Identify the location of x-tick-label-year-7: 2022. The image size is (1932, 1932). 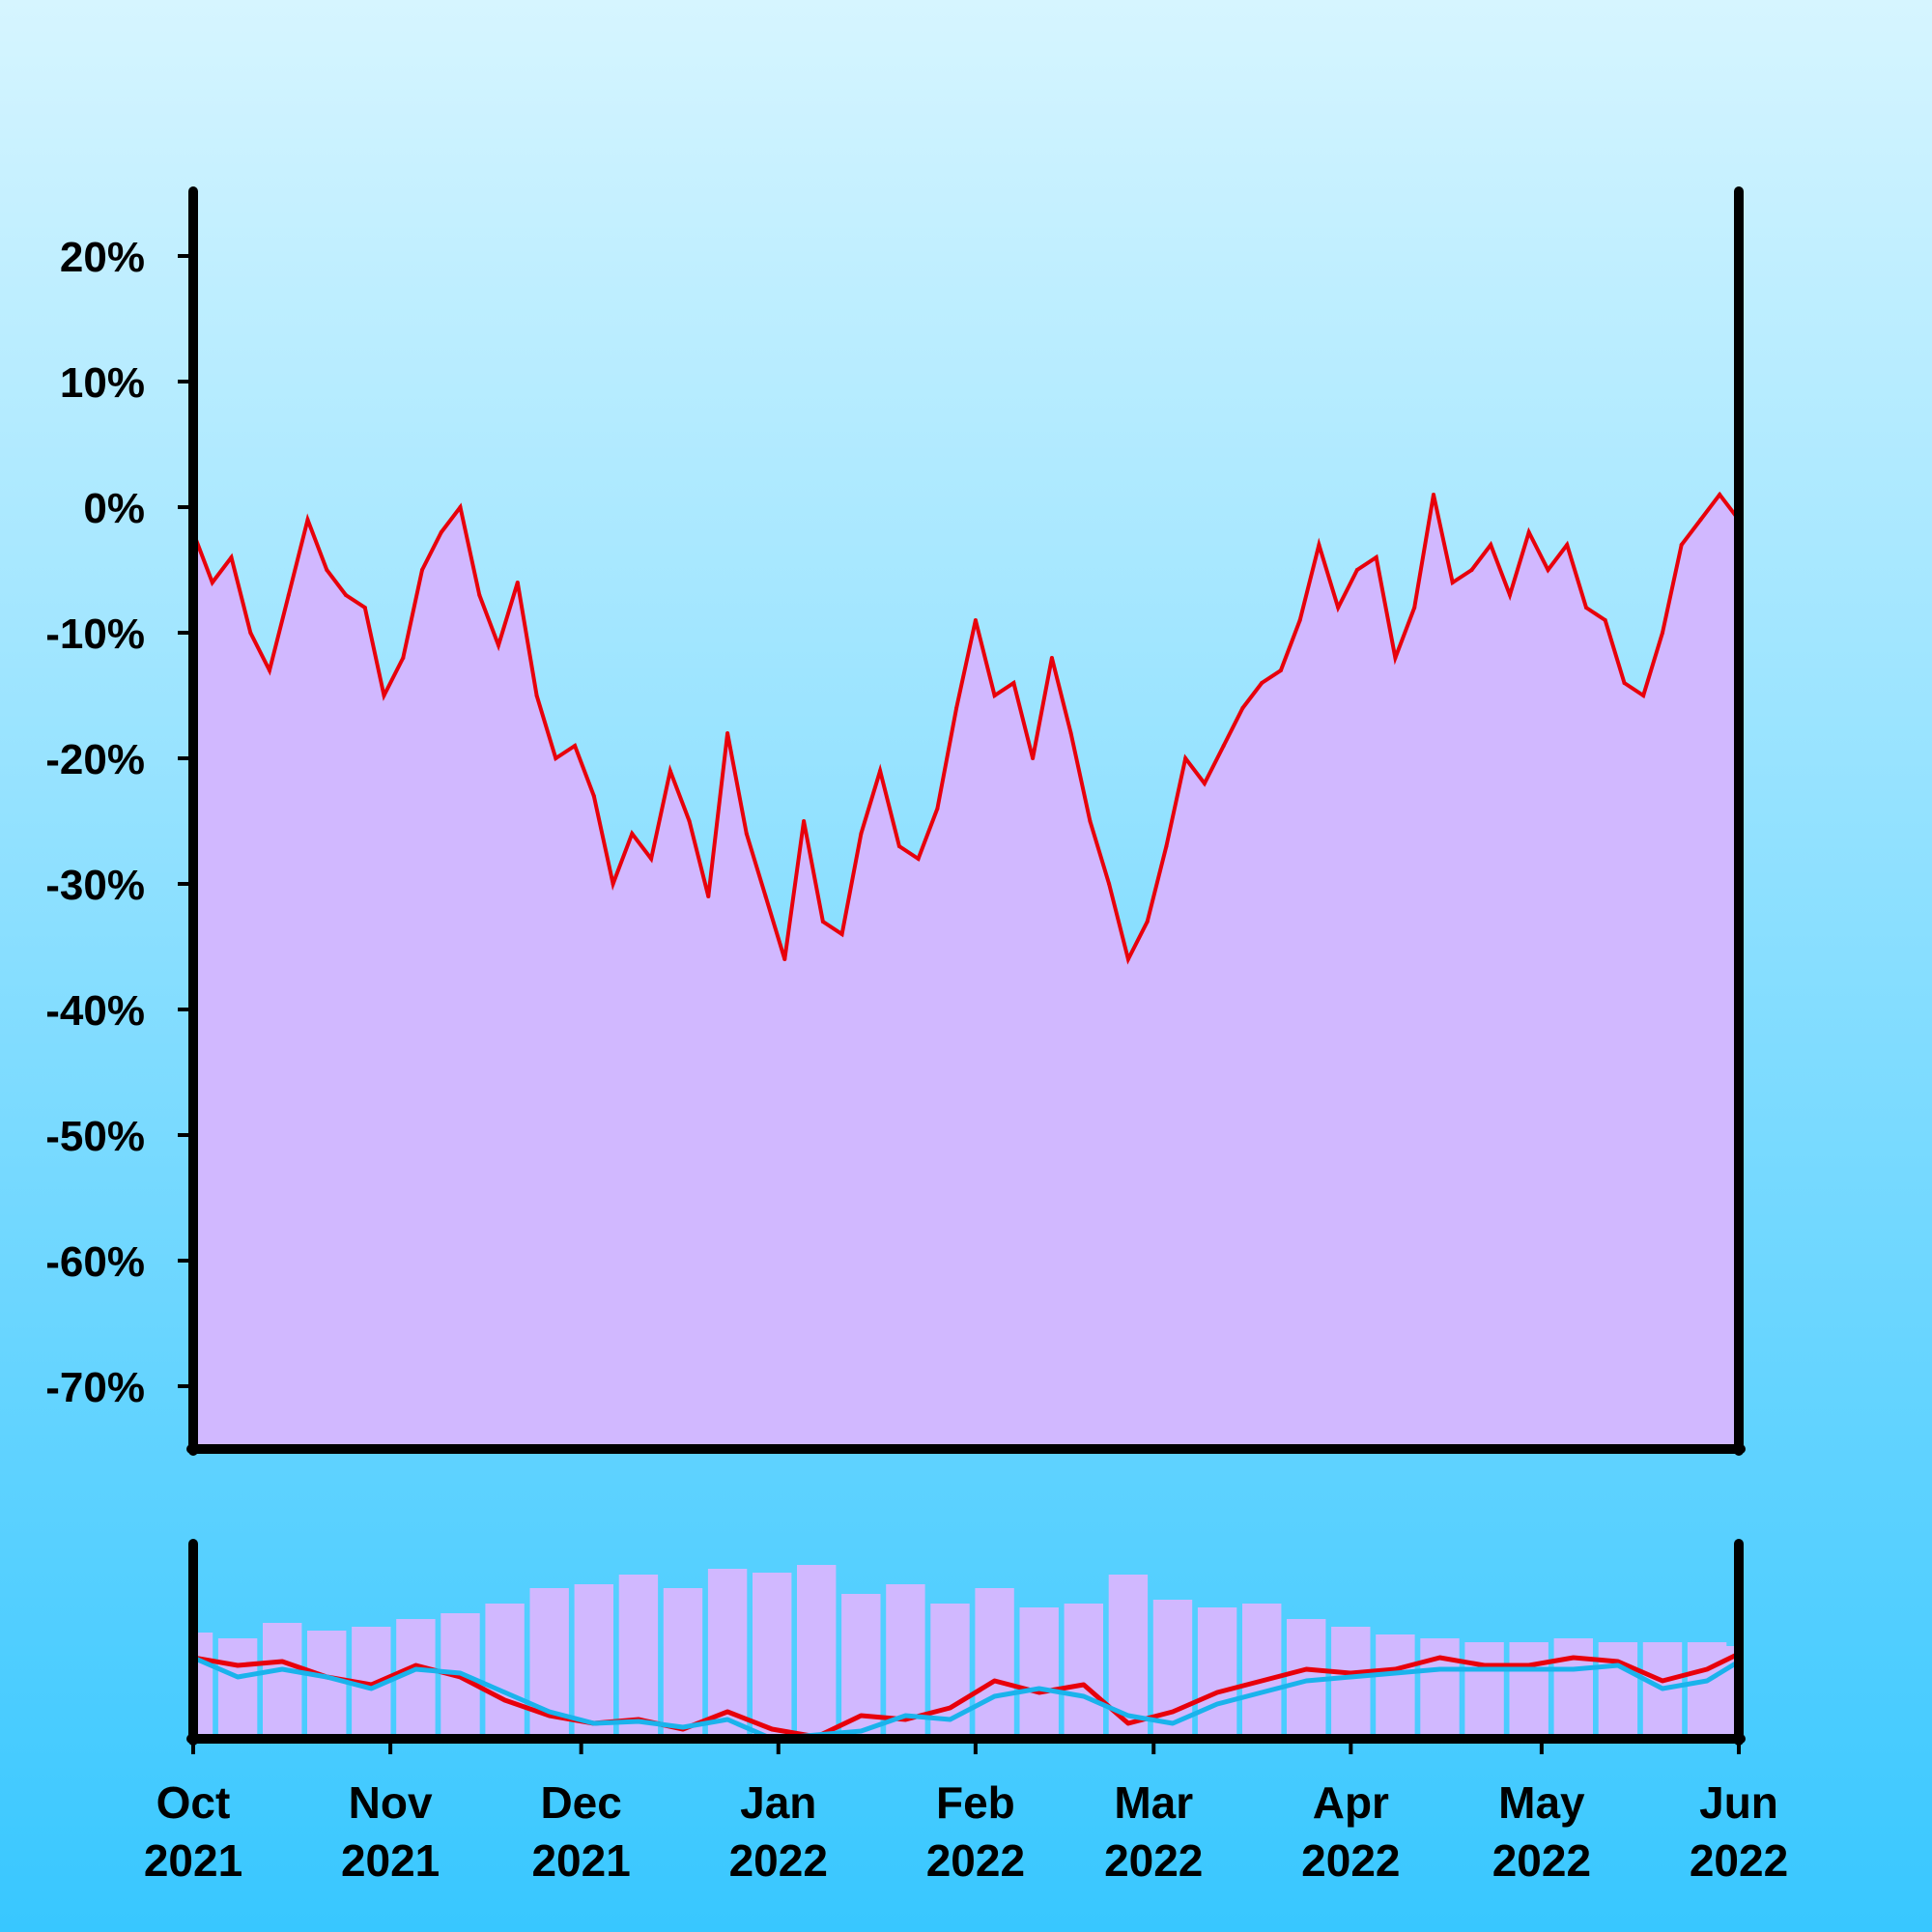
(1541, 1860).